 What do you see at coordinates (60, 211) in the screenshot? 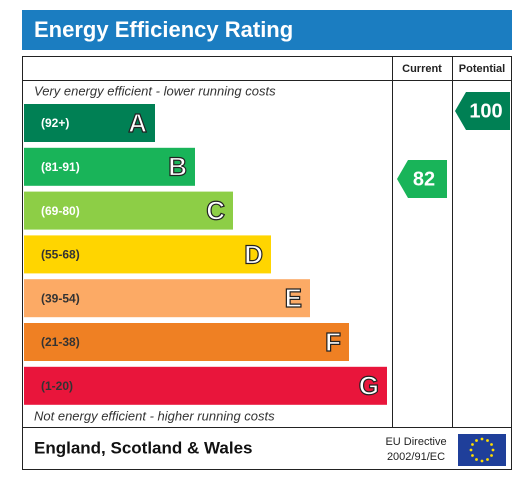
I see `band-range: (69-80)` at bounding box center [60, 211].